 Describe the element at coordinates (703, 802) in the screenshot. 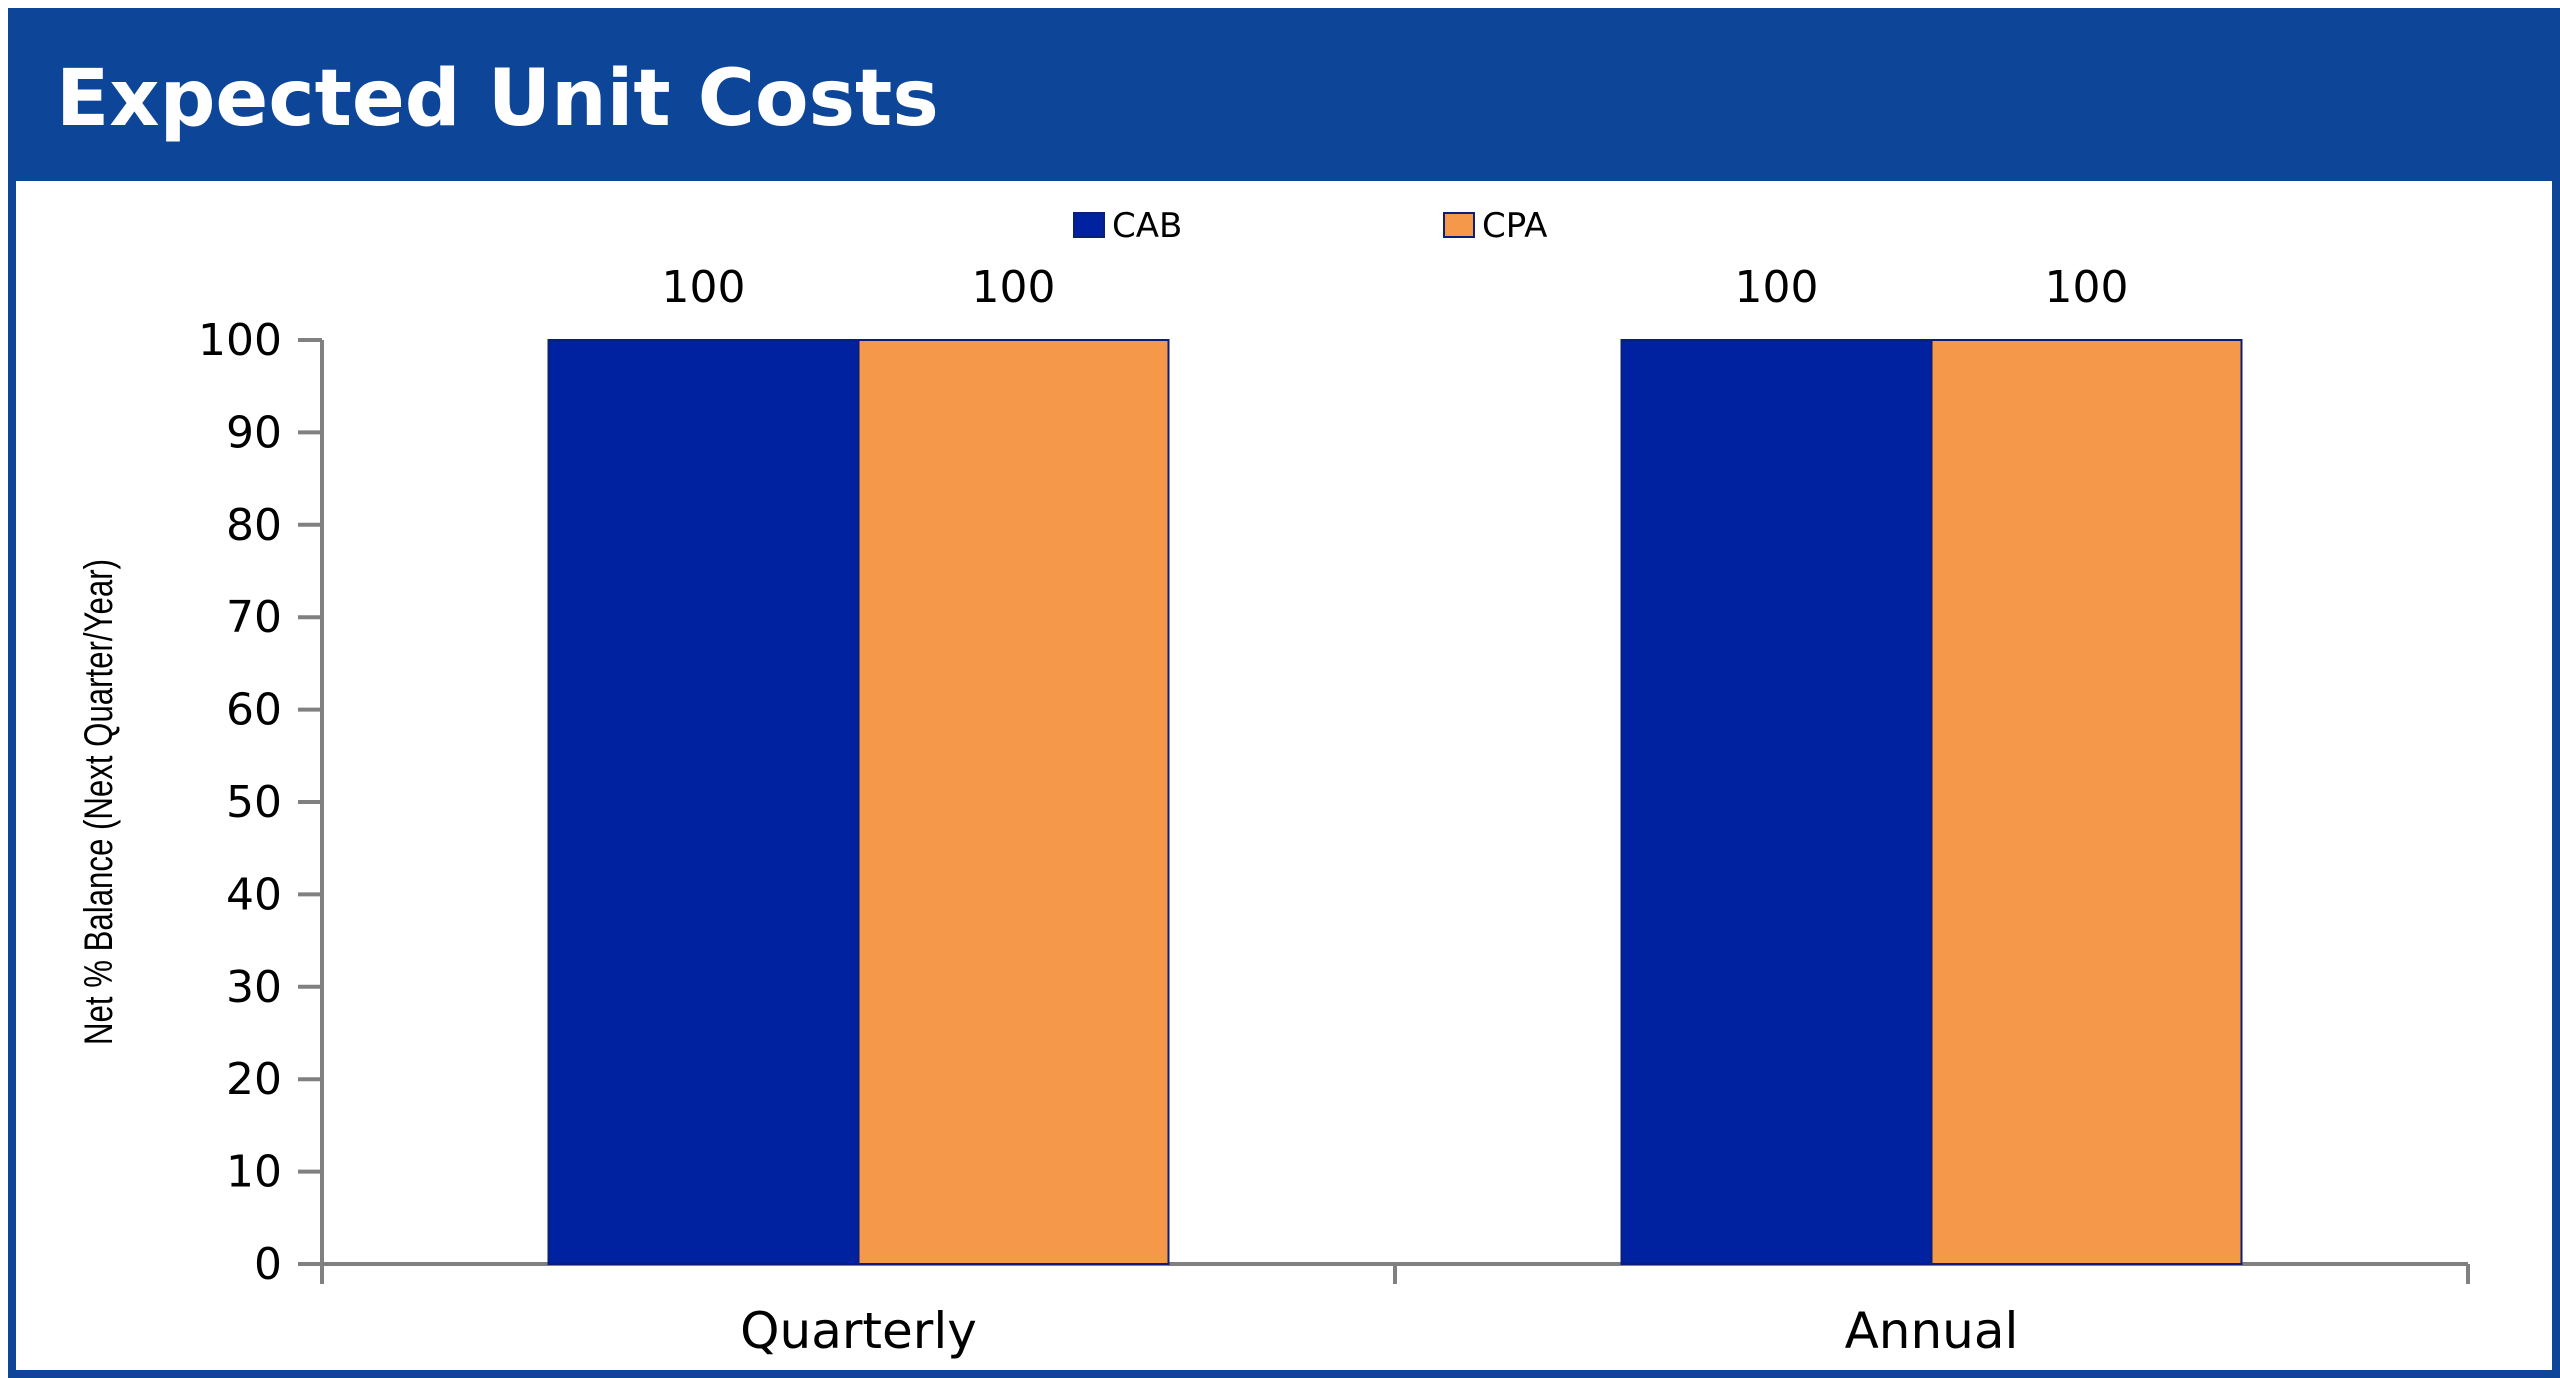

I see `bar-cab-quarterly` at that location.